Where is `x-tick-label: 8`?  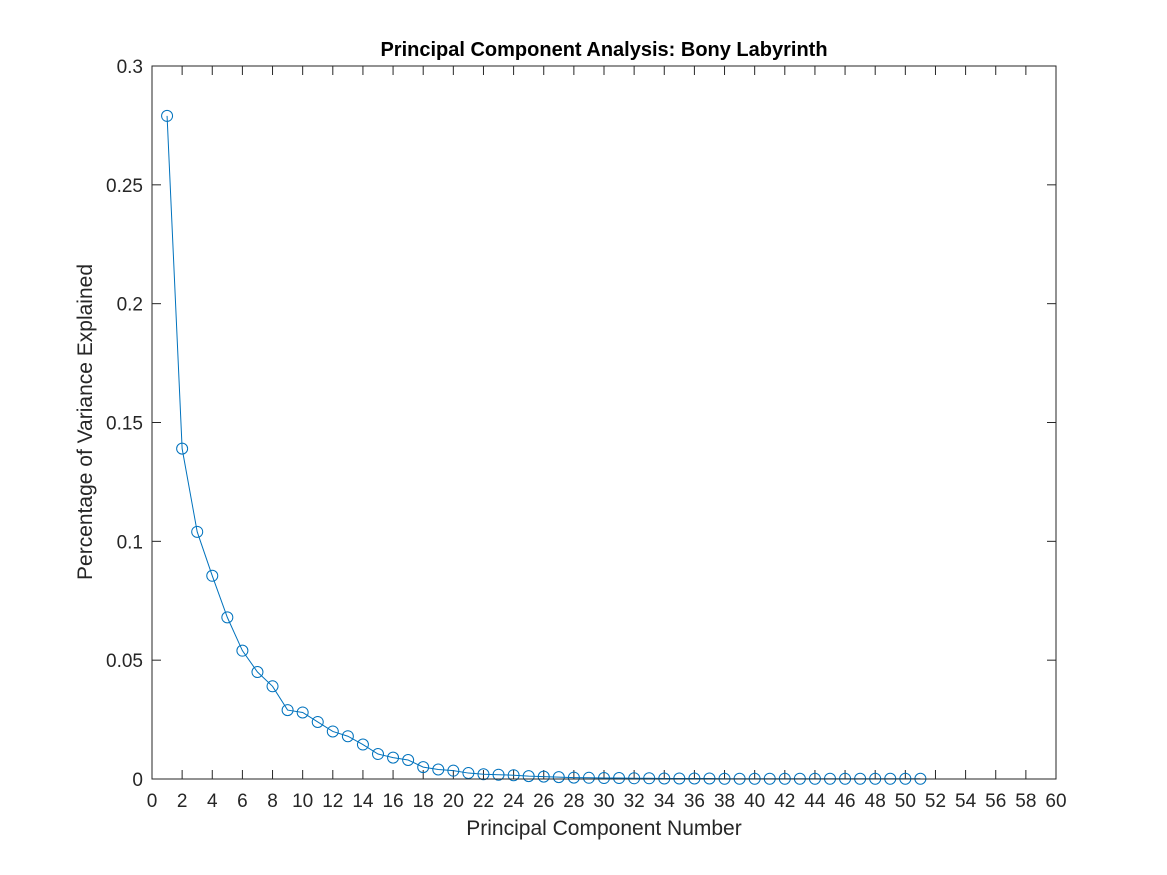 x-tick-label: 8 is located at coordinates (272, 801).